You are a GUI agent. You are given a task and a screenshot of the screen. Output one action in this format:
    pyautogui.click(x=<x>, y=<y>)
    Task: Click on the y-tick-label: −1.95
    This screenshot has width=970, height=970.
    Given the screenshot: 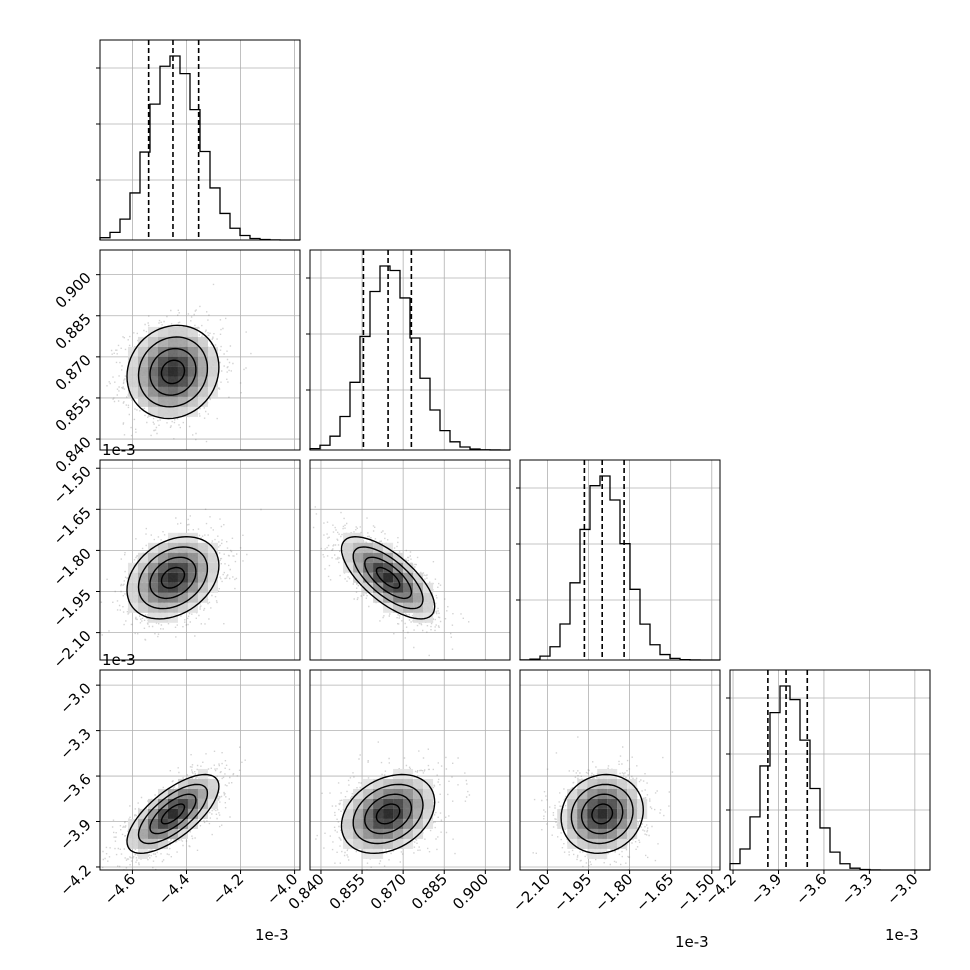 What is the action you would take?
    pyautogui.click(x=72, y=608)
    